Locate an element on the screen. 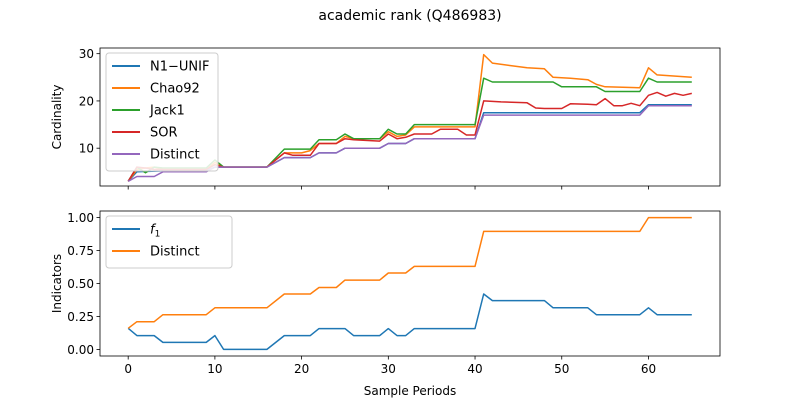 The width and height of the screenshot is (800, 400). legend: f1 Distinct is located at coordinates (169, 242).